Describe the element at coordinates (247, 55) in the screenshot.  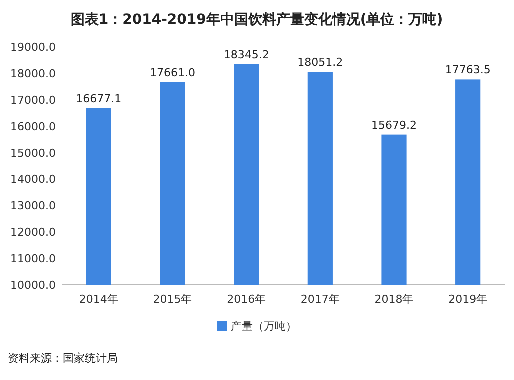
I see `data-label: 18345.2` at that location.